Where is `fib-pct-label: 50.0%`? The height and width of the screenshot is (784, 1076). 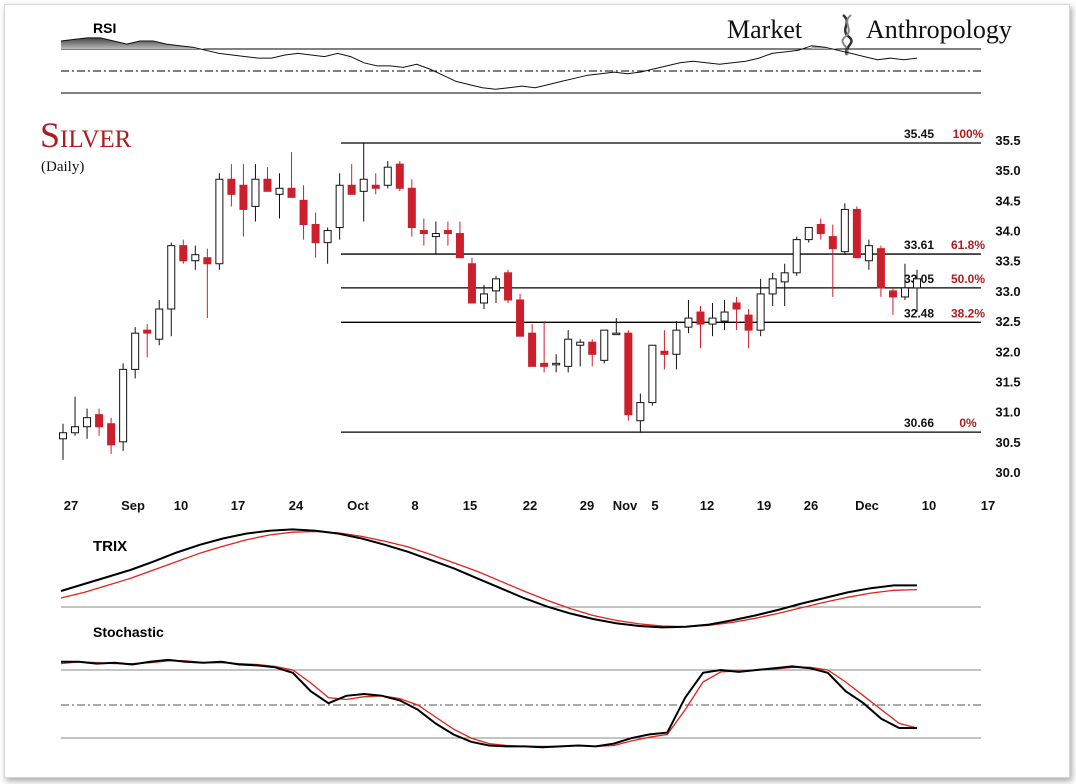
fib-pct-label: 50.0% is located at coordinates (968, 279).